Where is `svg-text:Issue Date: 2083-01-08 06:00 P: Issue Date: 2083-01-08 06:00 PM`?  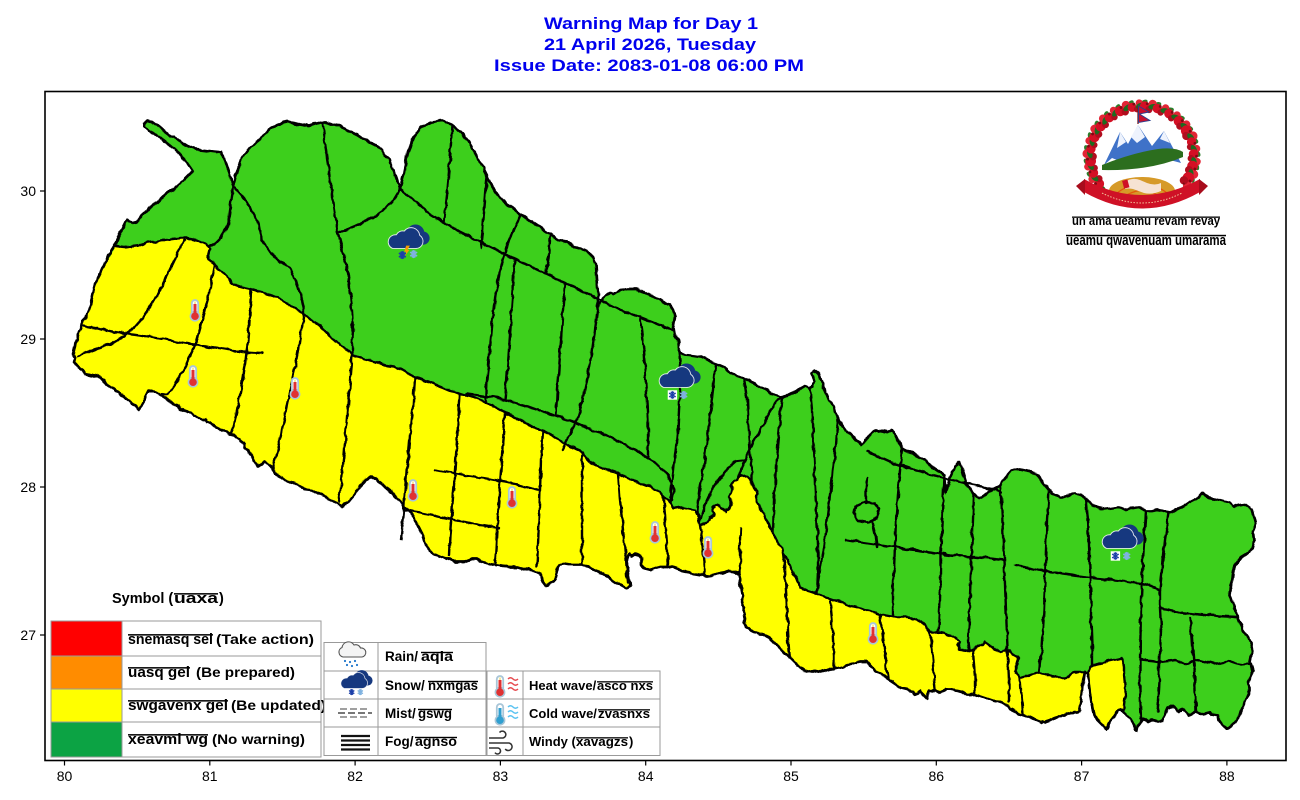
svg-text:Issue Date: 2083-01-08 06:00 P: Issue Date: 2083-01-08 06:00 PM is located at coordinates (649, 65).